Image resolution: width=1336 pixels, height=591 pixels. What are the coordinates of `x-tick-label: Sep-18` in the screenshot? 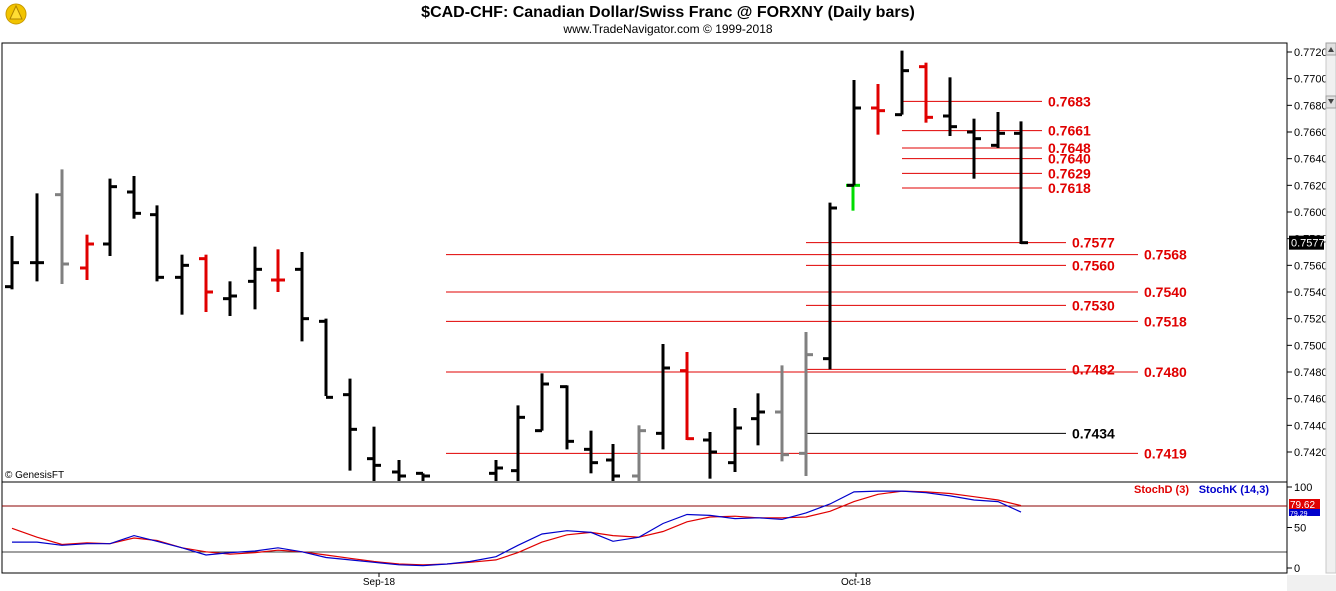 It's located at (379, 582).